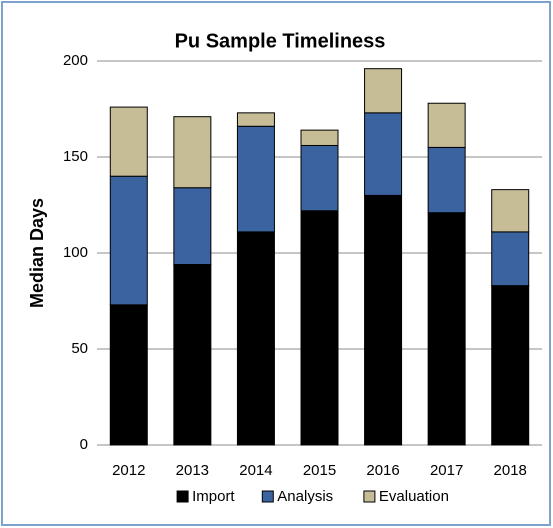 Image resolution: width=553 pixels, height=528 pixels. Describe the element at coordinates (128, 470) in the screenshot. I see `x-tick-label: 2012` at that location.